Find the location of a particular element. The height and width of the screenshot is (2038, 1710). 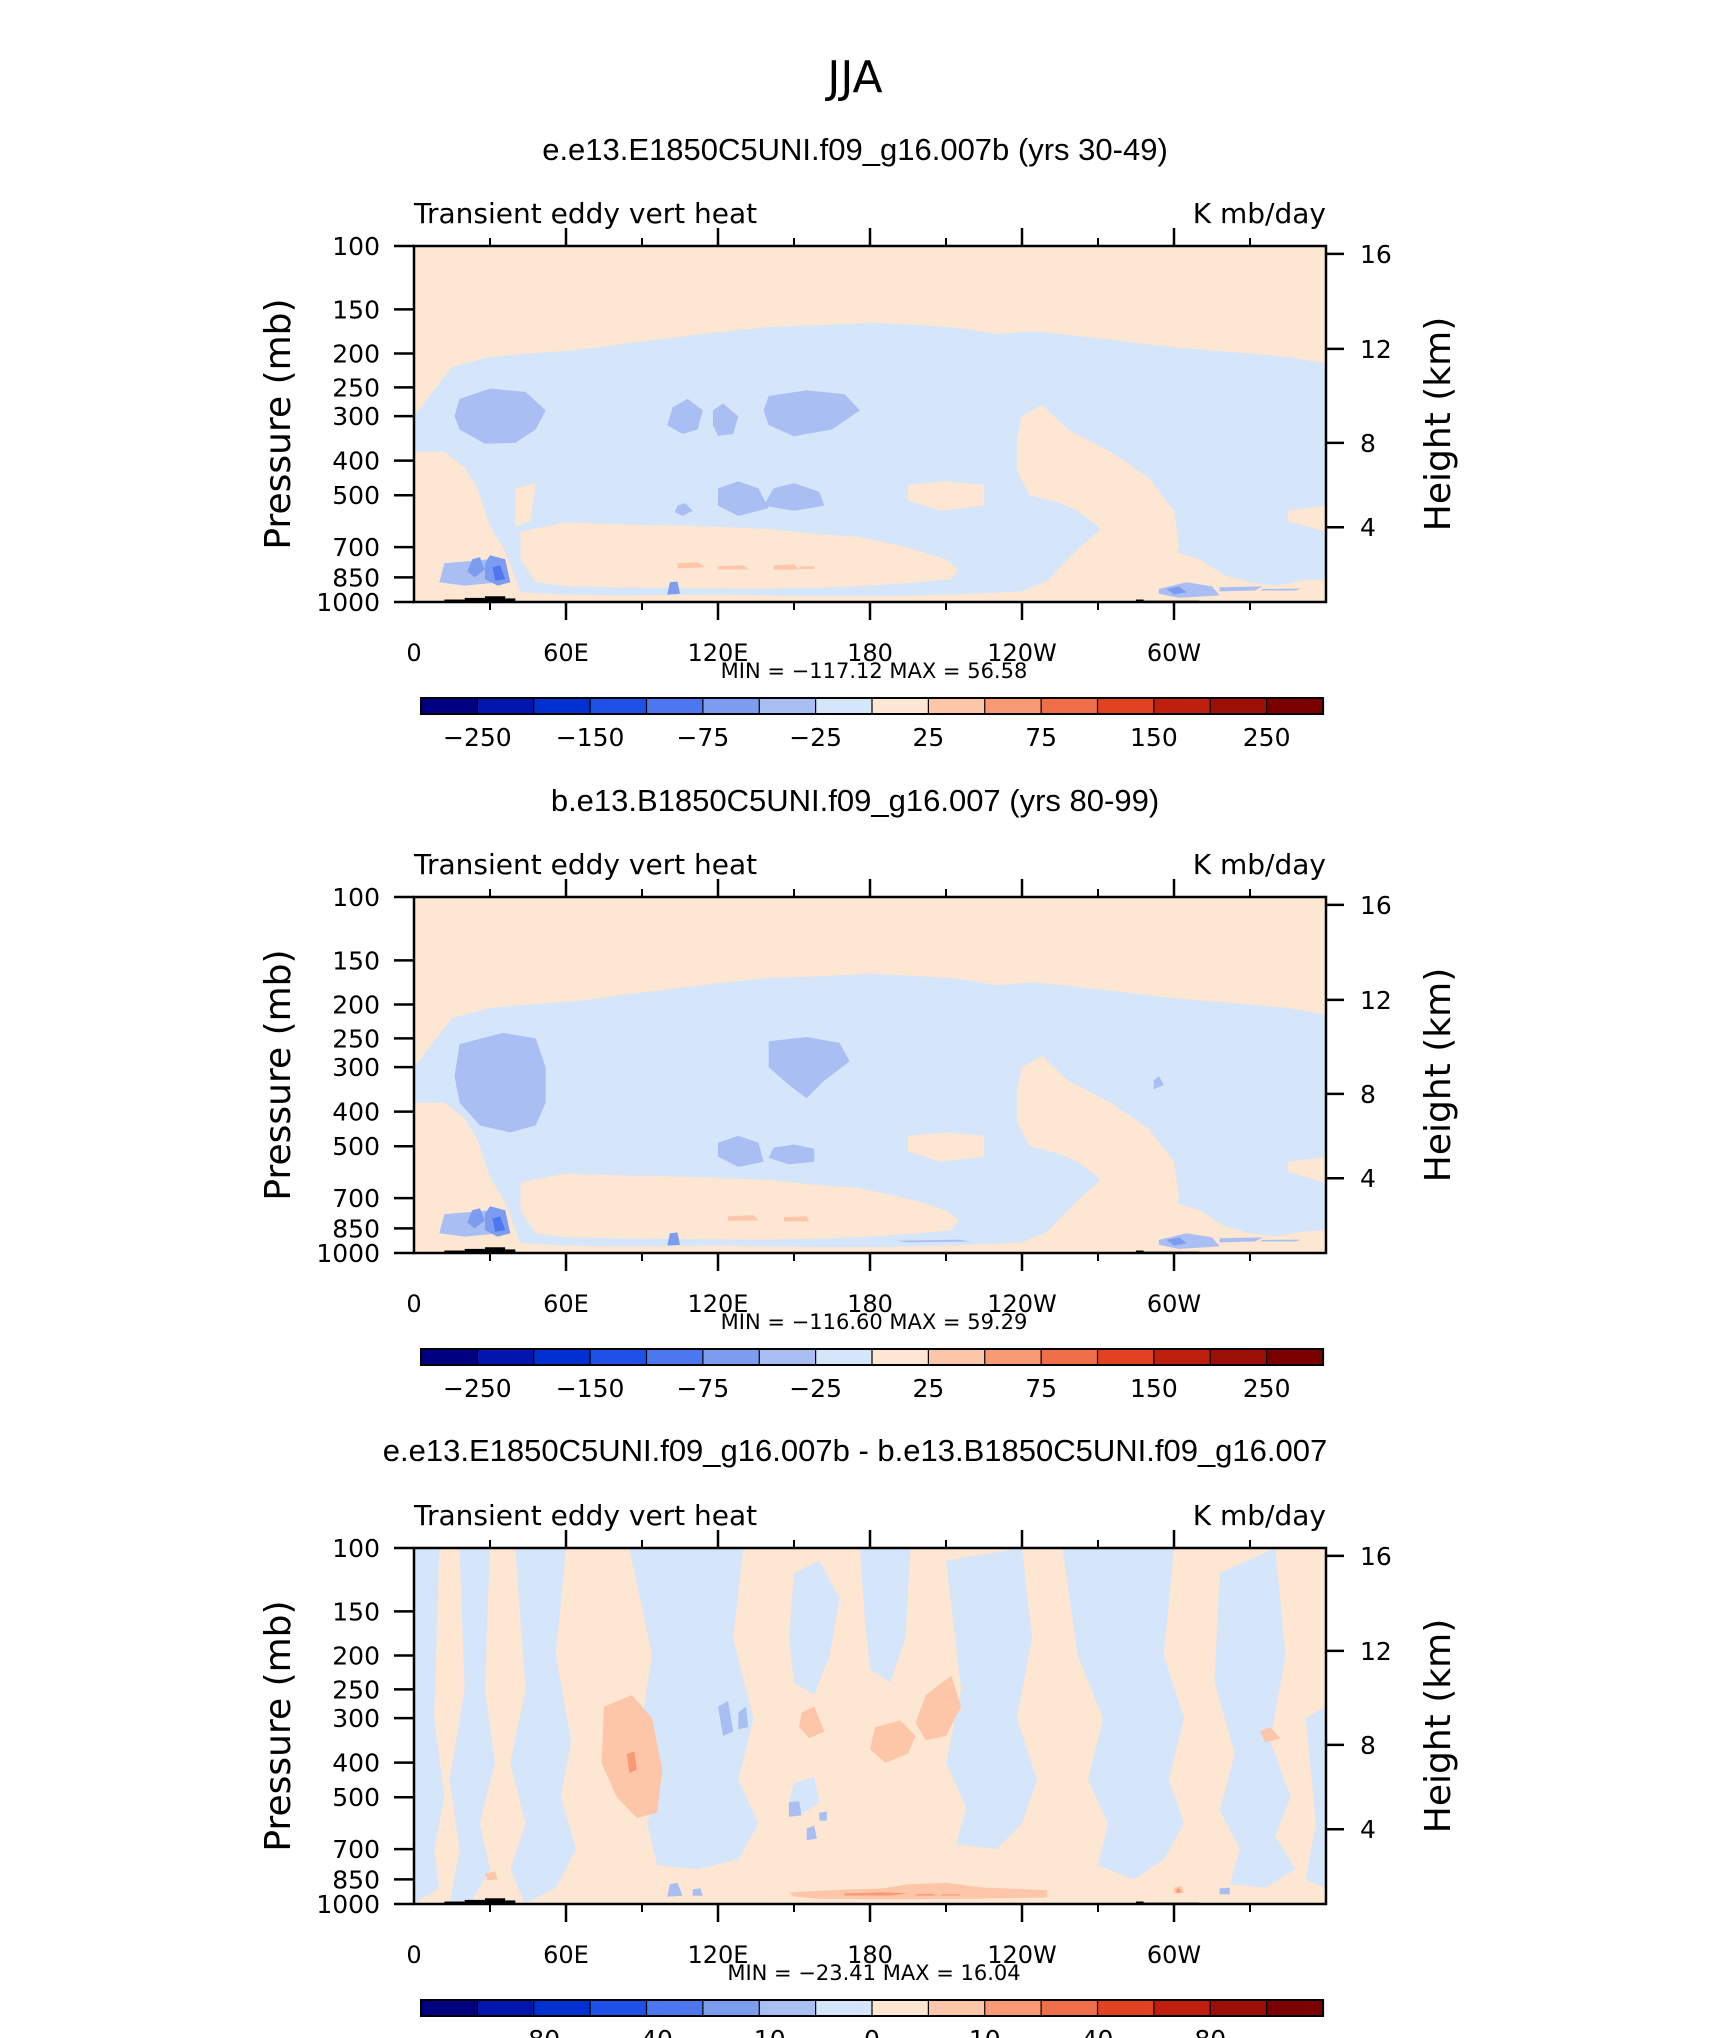

y-tick-label: 400 is located at coordinates (356, 461).